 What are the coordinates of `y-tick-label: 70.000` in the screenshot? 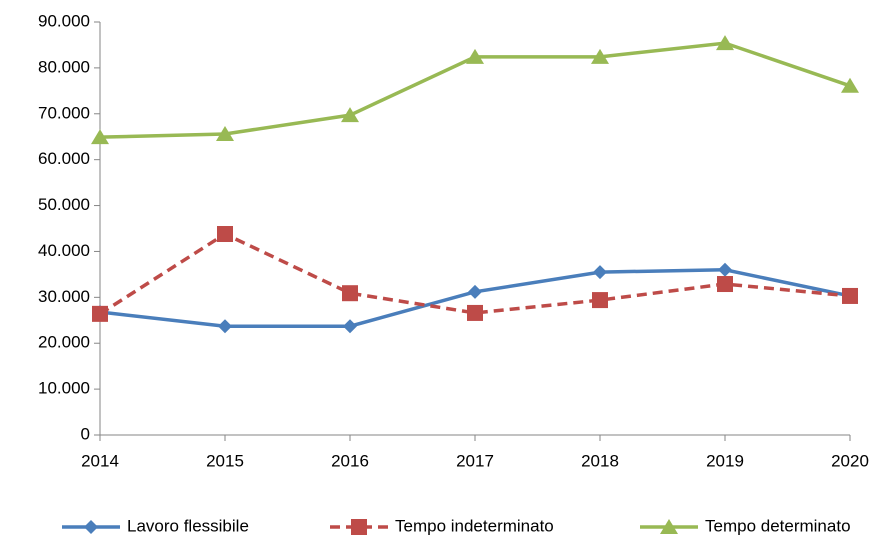 It's located at (64, 112).